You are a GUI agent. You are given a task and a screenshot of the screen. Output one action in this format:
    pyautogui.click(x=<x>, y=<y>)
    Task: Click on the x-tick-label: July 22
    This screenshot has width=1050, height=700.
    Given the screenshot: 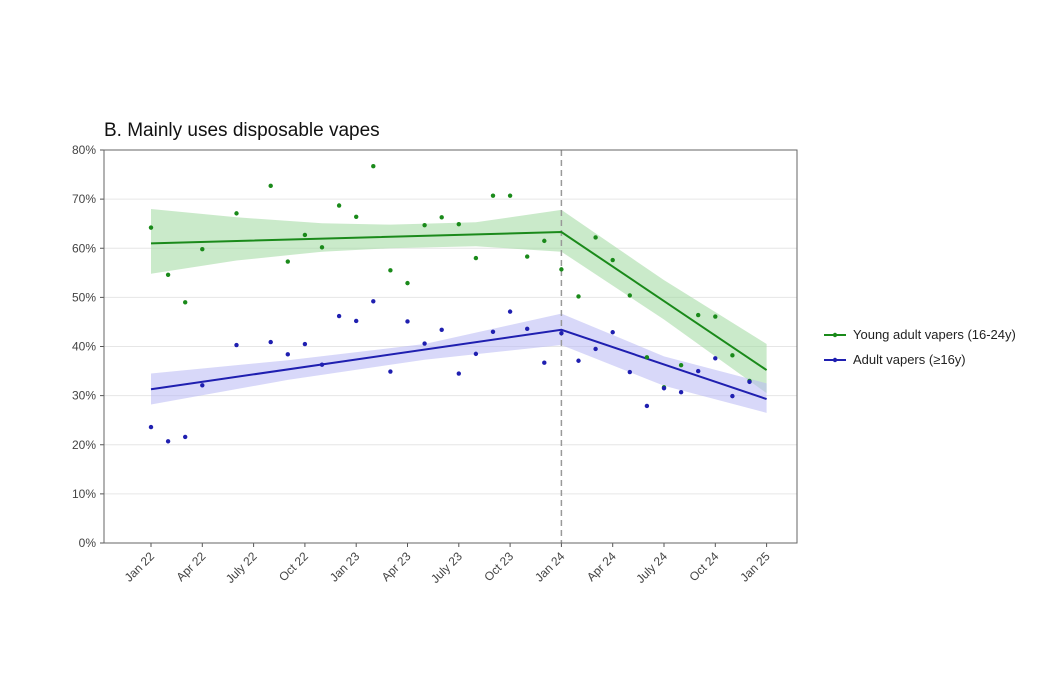 What is the action you would take?
    pyautogui.click(x=241, y=567)
    